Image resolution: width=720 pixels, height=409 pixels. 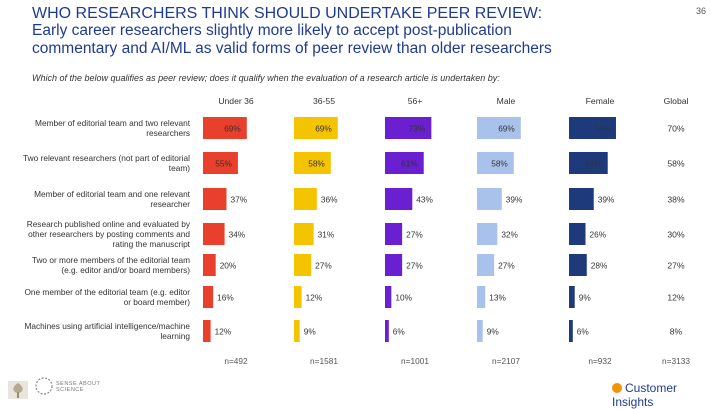 What do you see at coordinates (506, 361) in the screenshot?
I see `sample-size-label-4: n=2107` at bounding box center [506, 361].